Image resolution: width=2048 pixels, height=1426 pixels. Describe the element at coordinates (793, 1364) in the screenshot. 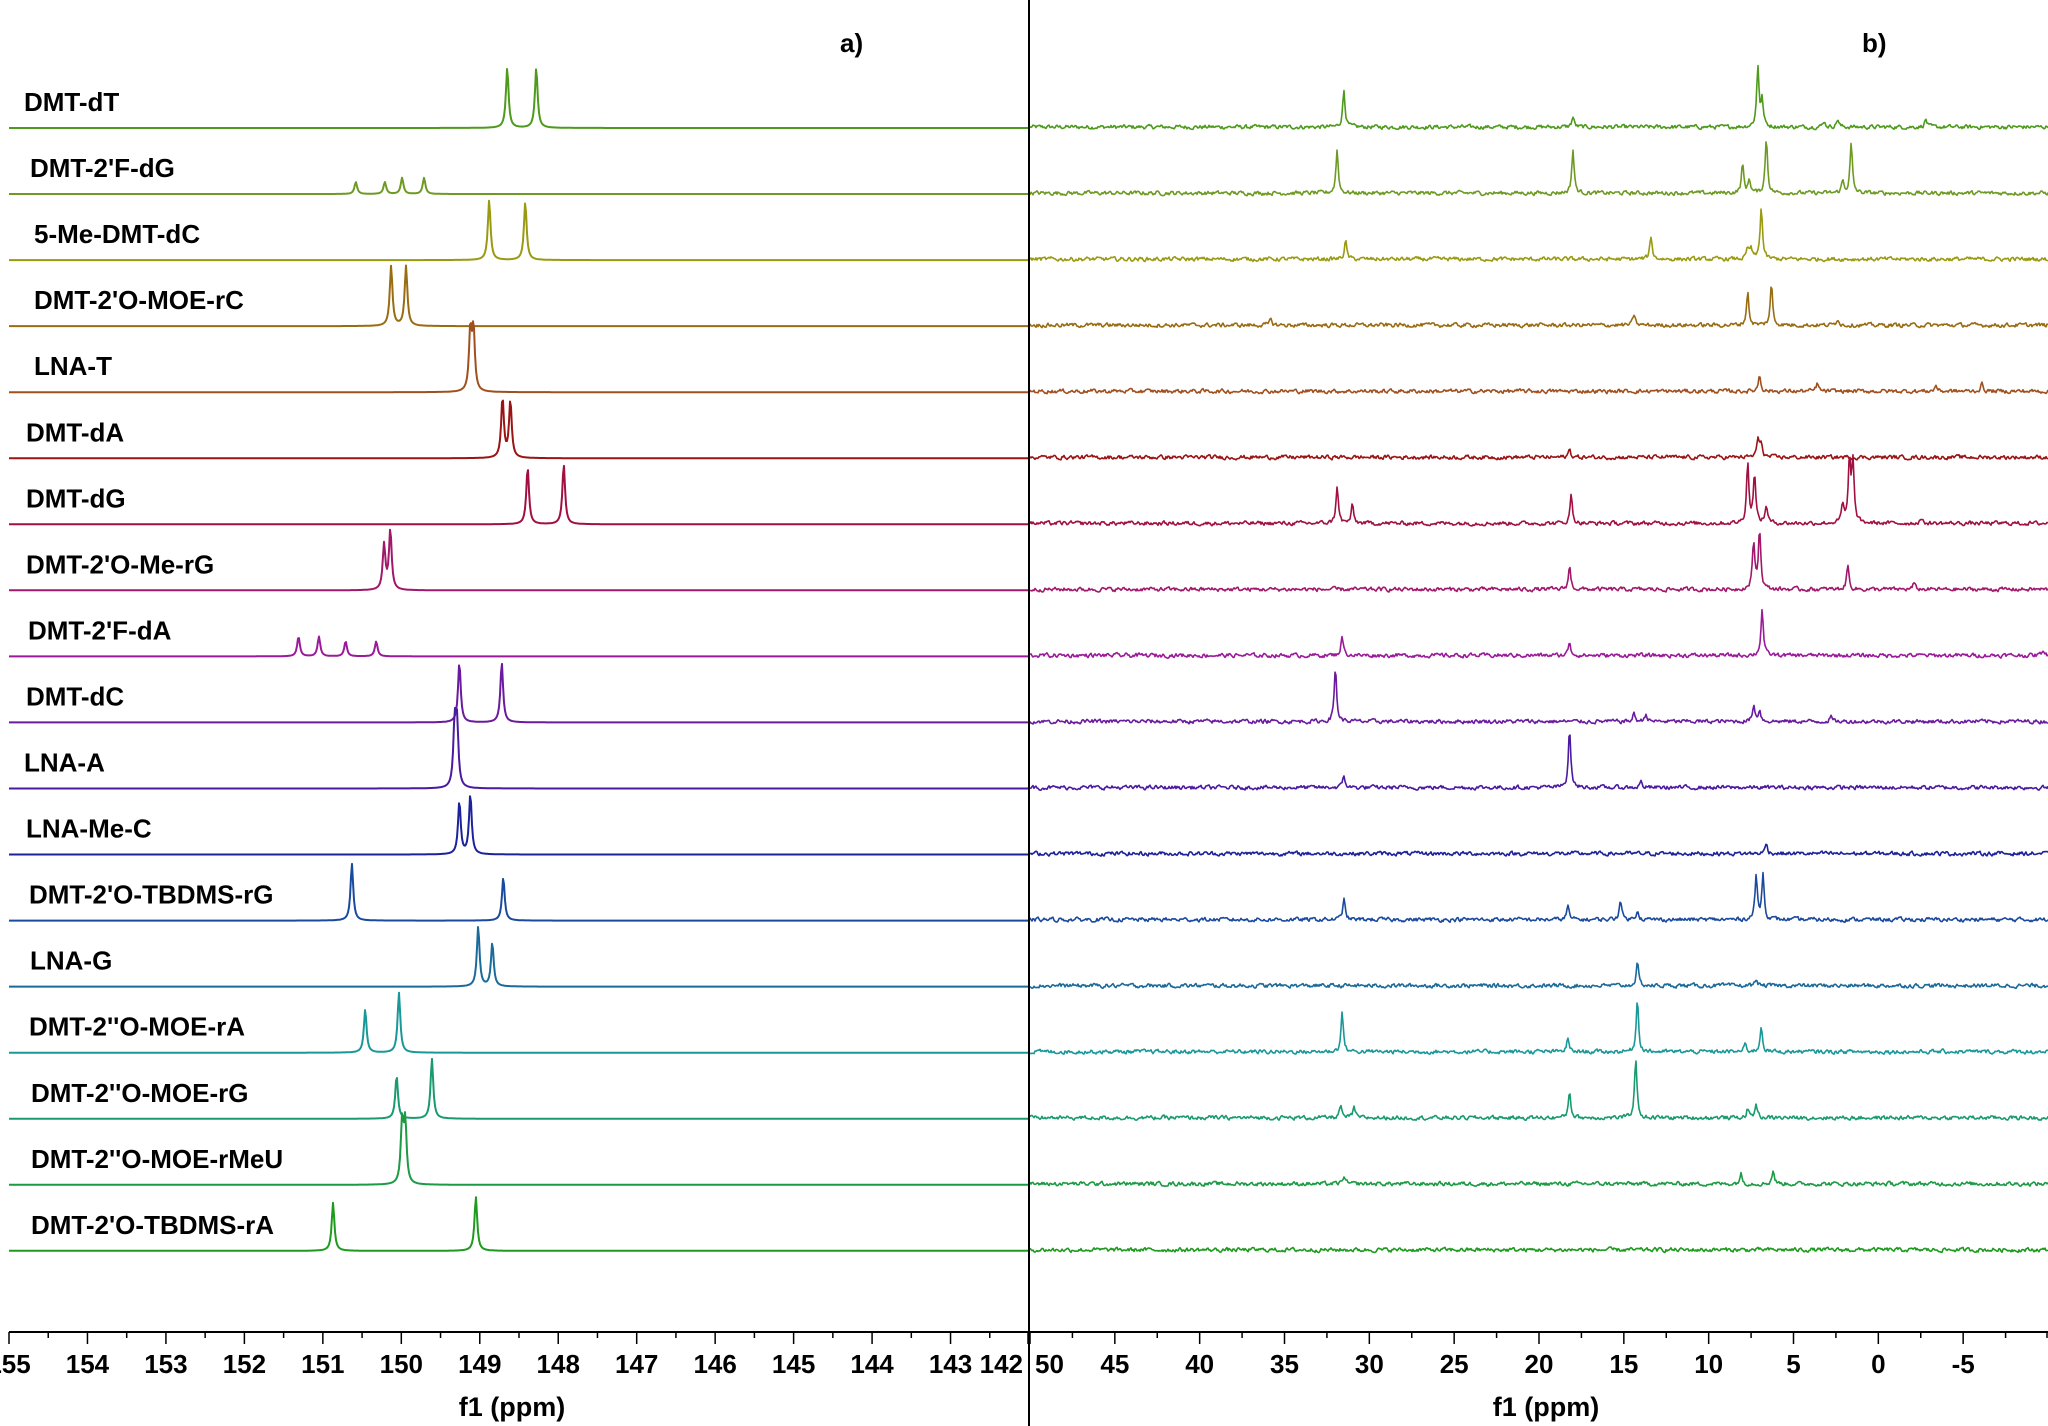

I see `x-tick-label: 145` at that location.